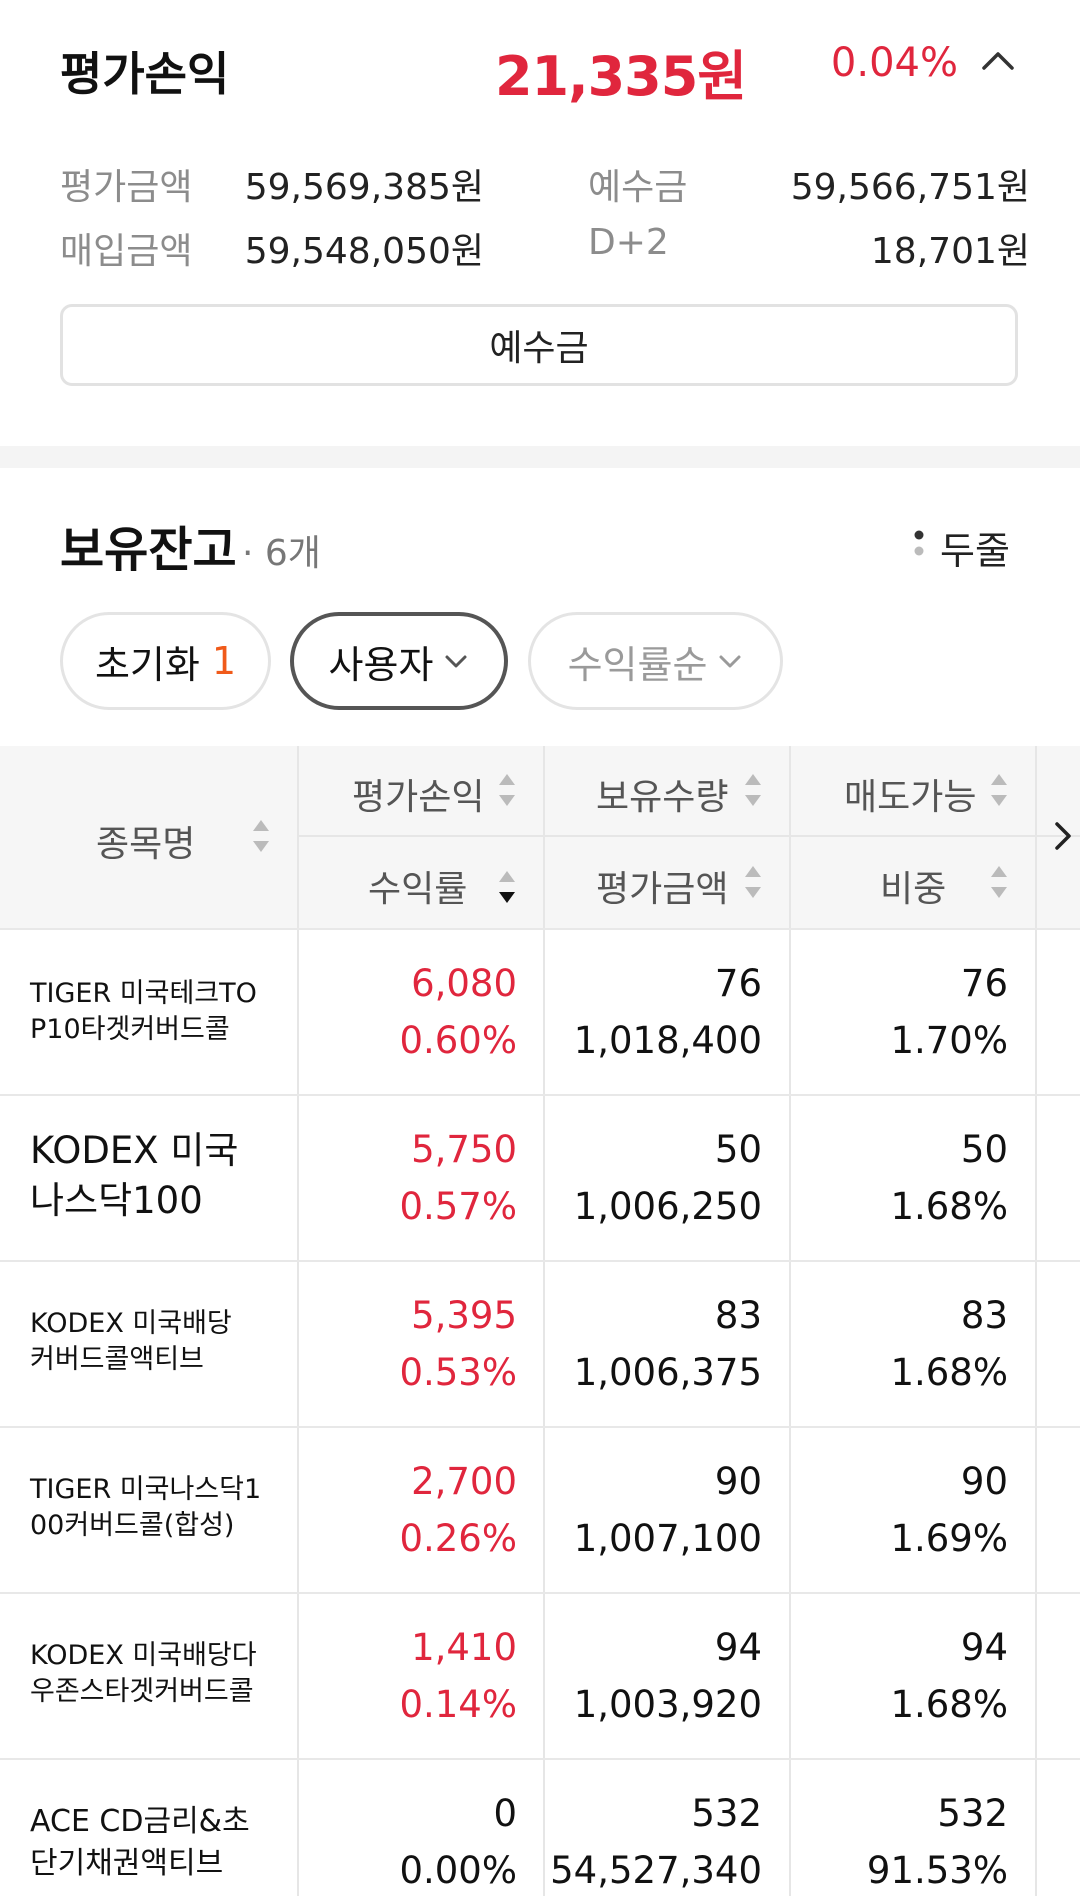 The width and height of the screenshot is (1080, 1899). Describe the element at coordinates (458, 1040) in the screenshot. I see `row-rate: 0.60%` at that location.